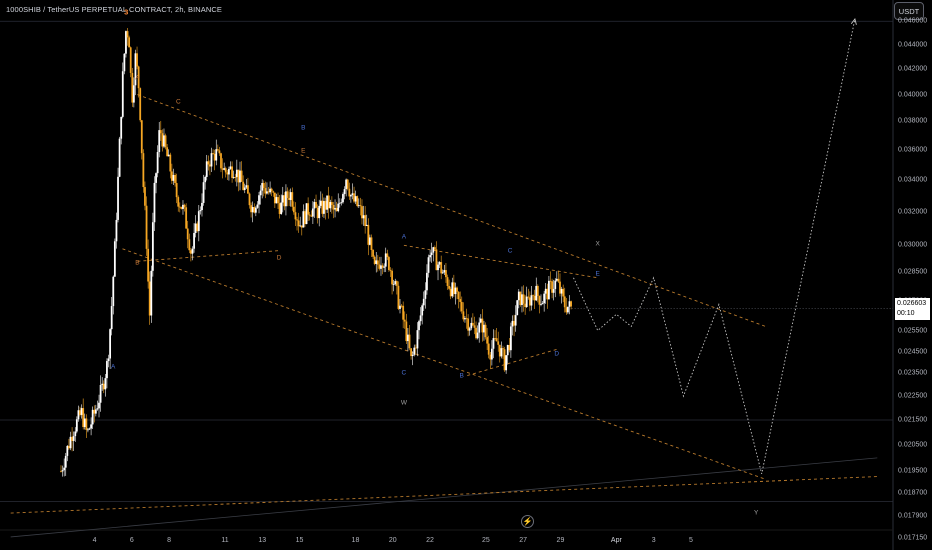 This screenshot has height=550, width=932. Describe the element at coordinates (653, 540) in the screenshot. I see `x-tick-label: 3` at that location.